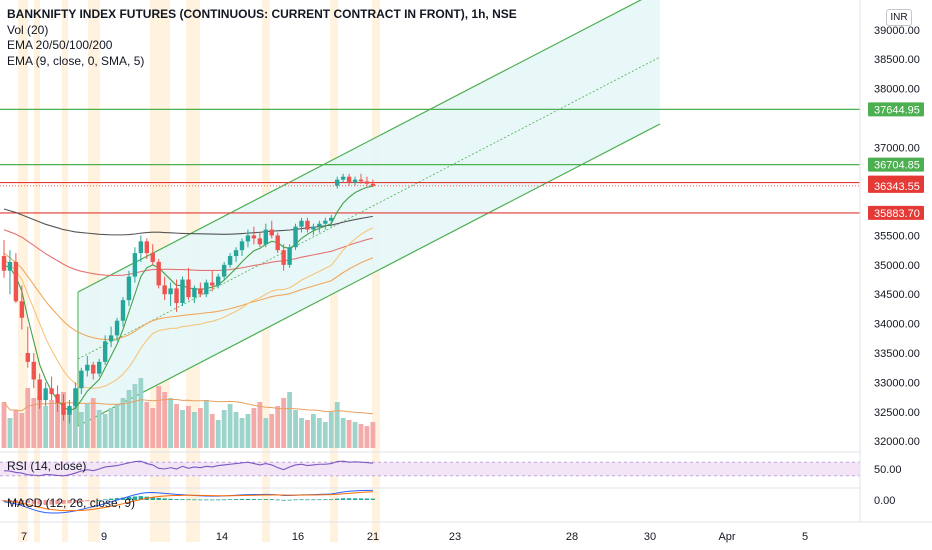  Describe the element at coordinates (28, 29) in the screenshot. I see `legend-volume: Vol (20)` at that location.